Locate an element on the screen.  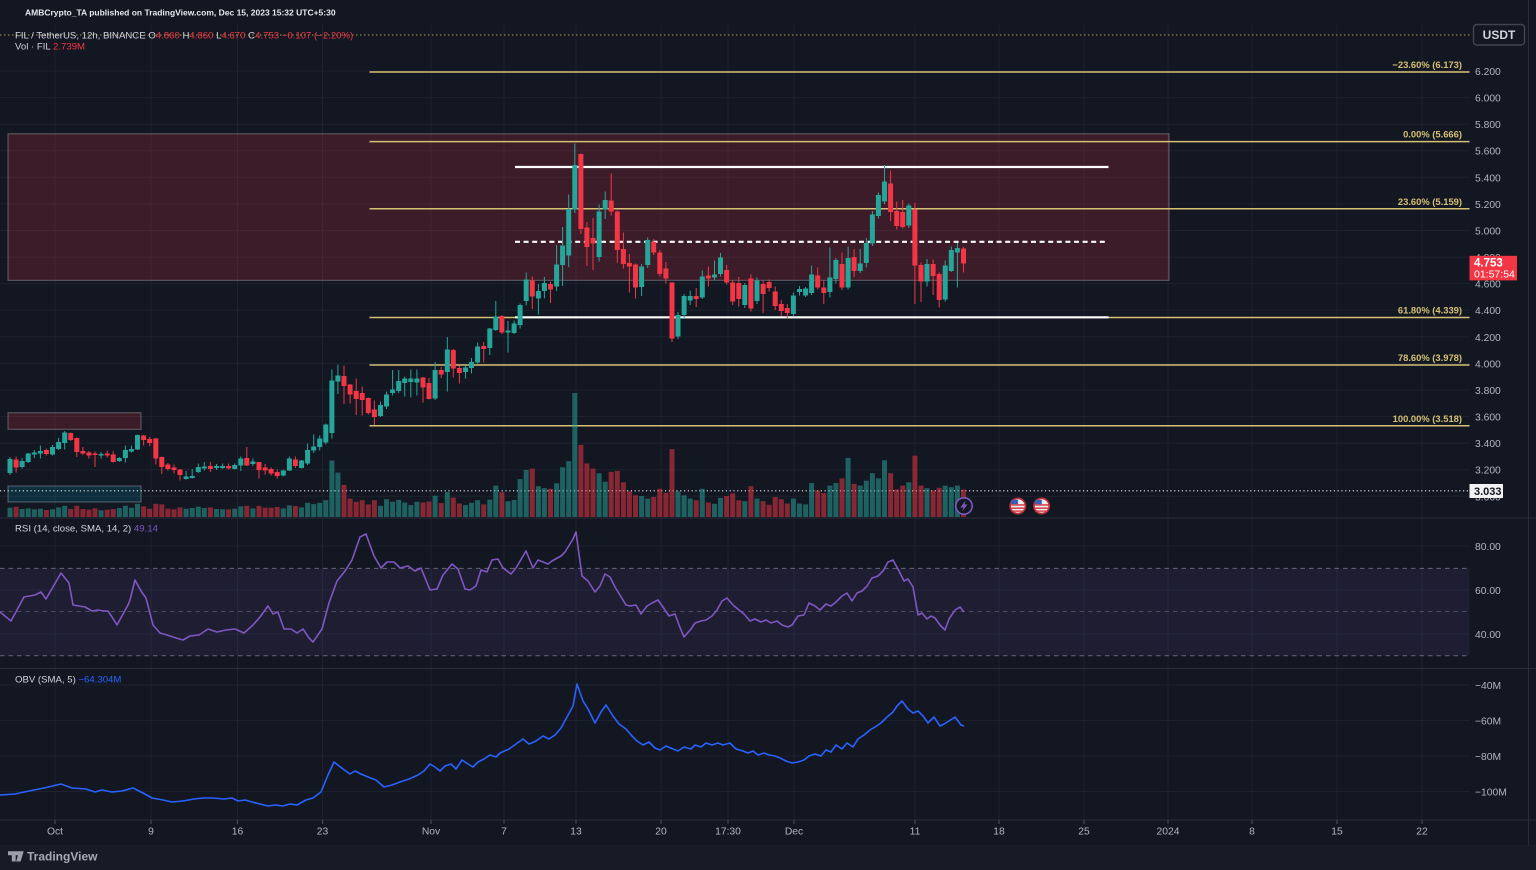
svg-text: 9 is located at coordinates (151, 832).